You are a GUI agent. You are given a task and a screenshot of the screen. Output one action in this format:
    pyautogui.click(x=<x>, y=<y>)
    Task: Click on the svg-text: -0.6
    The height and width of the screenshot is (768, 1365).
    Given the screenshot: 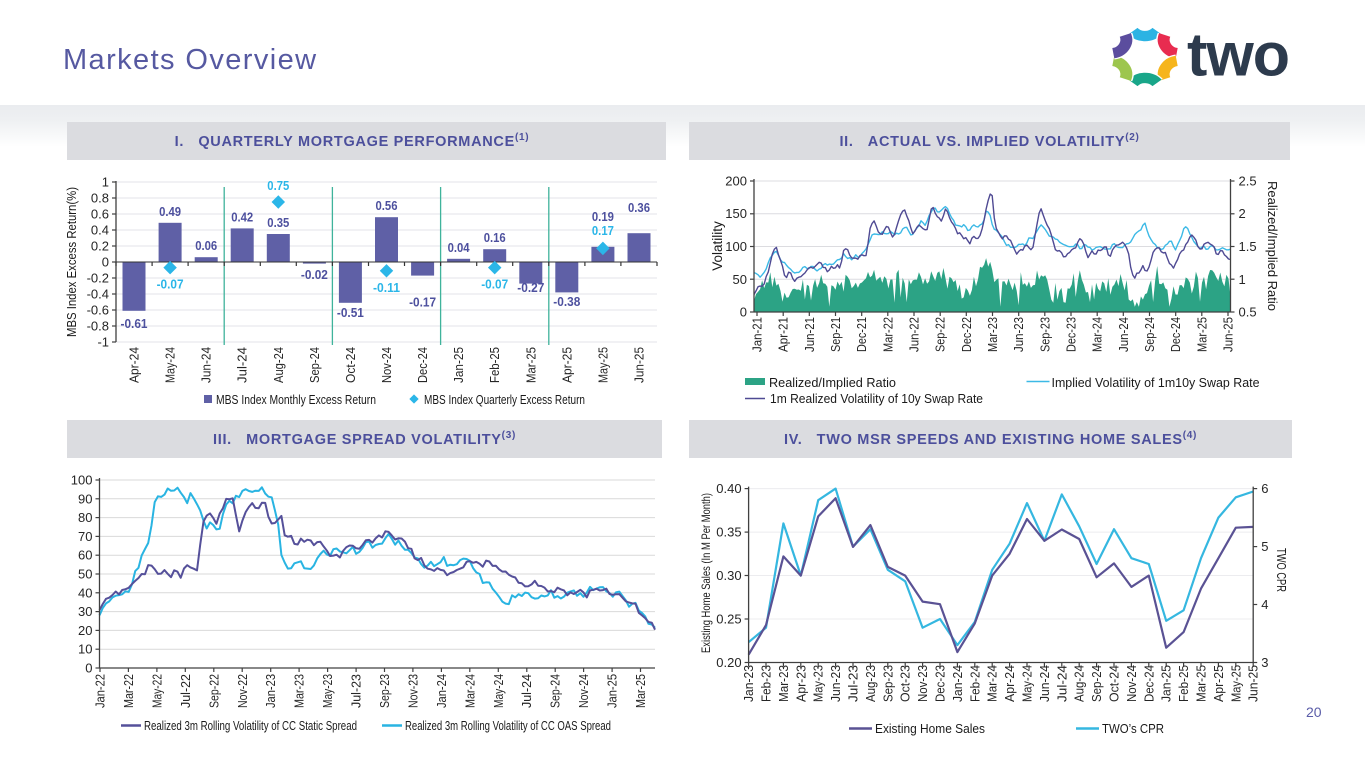 What is the action you would take?
    pyautogui.click(x=98, y=310)
    